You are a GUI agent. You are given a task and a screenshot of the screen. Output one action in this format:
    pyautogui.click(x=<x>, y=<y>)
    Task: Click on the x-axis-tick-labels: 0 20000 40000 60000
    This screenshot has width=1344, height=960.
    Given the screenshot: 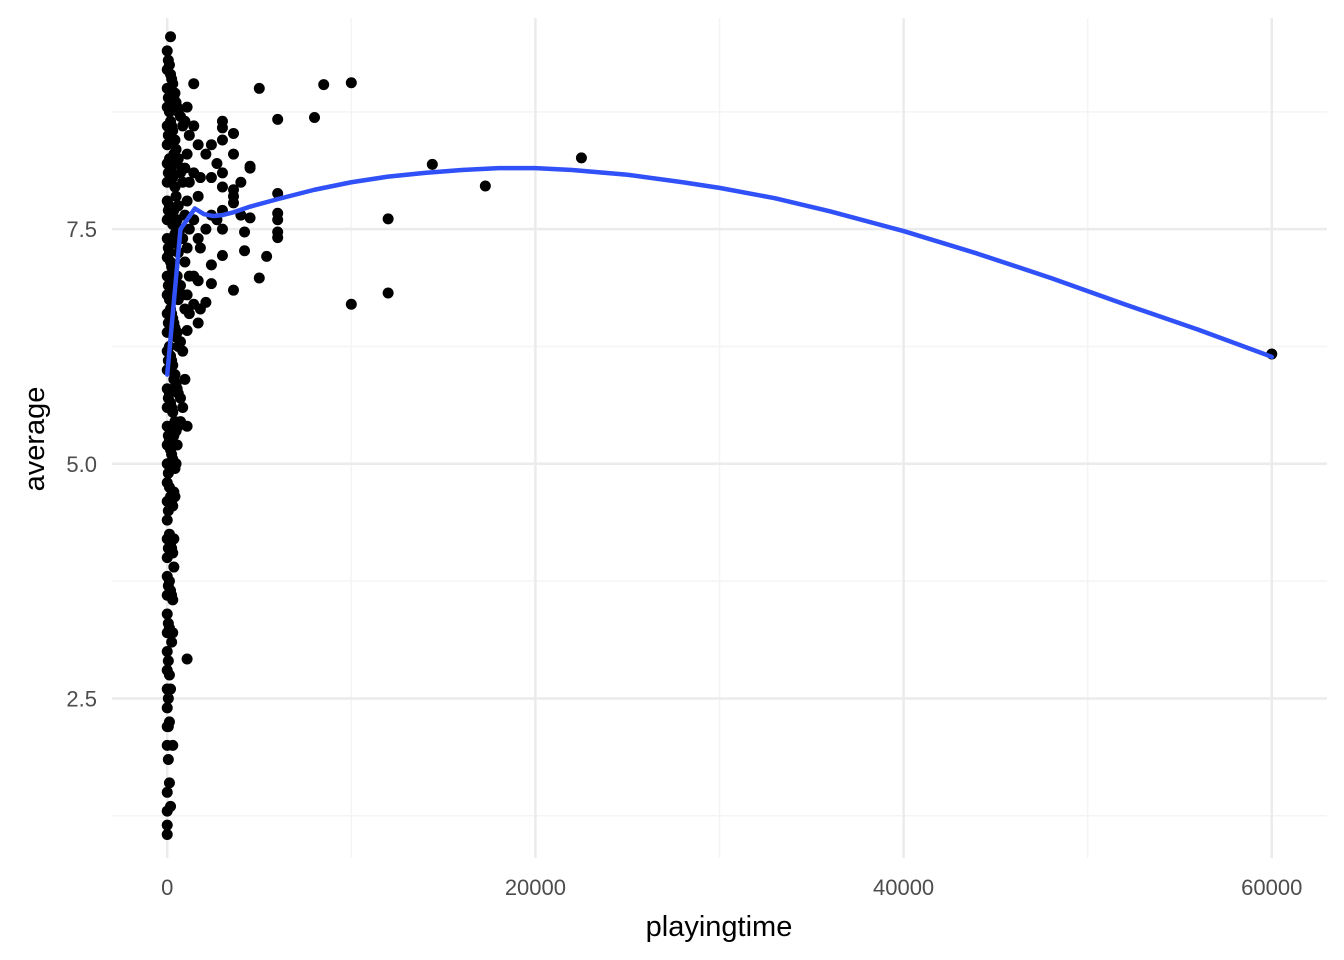 What is the action you would take?
    pyautogui.click(x=731, y=887)
    